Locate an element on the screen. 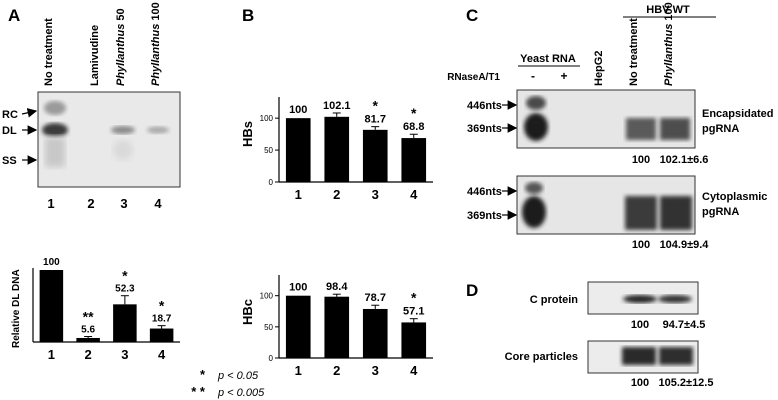 The height and width of the screenshot is (400, 778). marker-446-top: 446nts is located at coordinates (484, 106).